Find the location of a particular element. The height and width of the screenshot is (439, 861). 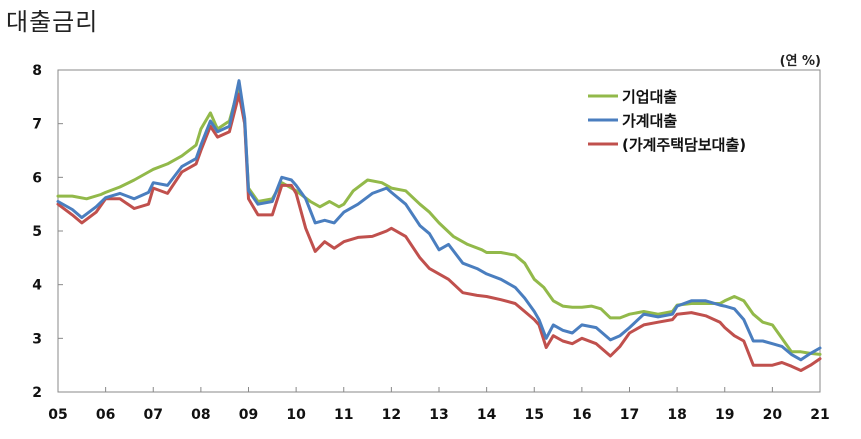

x-tick-label: 20 is located at coordinates (773, 415).